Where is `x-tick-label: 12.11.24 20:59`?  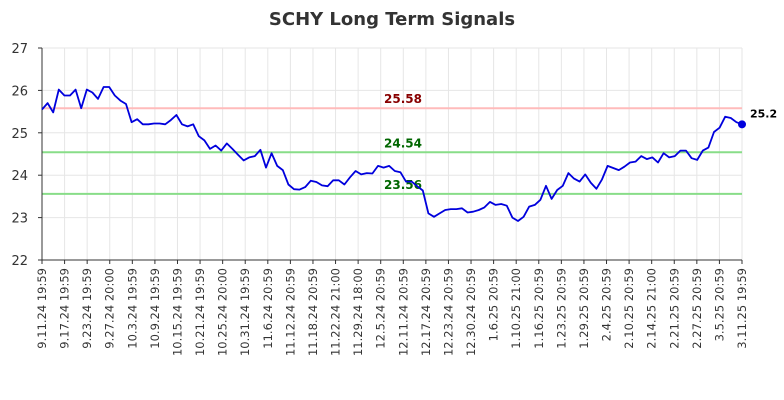
x-tick-label: 12.11.24 20:59 is located at coordinates (403, 312).